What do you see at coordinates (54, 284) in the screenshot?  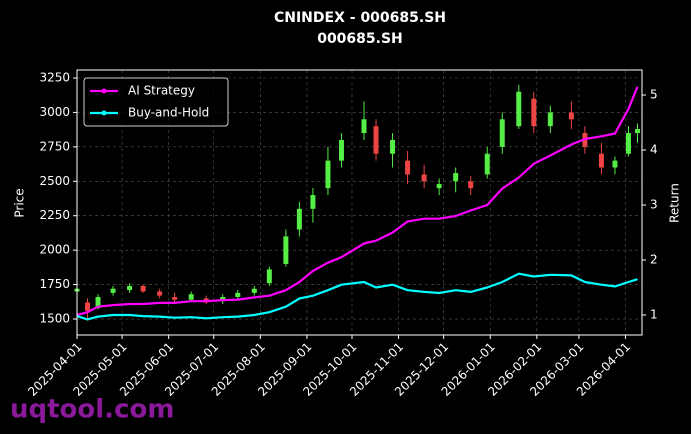 I see `y-tick-label: 1750` at bounding box center [54, 284].